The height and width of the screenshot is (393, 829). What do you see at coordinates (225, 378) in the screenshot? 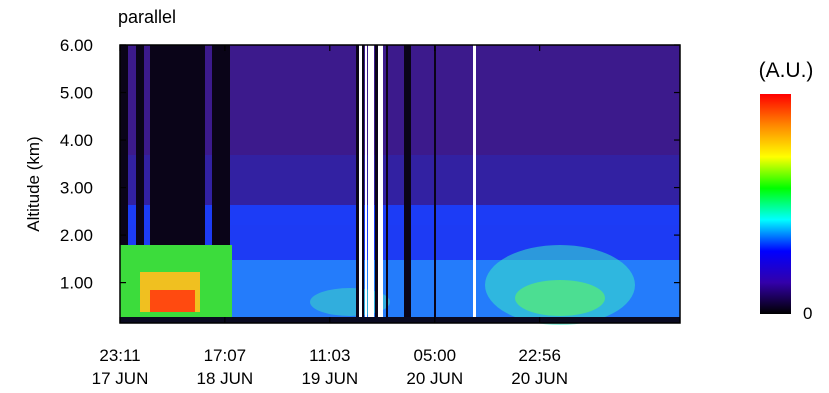
I see `x-tick-date: 18 JUN` at bounding box center [225, 378].